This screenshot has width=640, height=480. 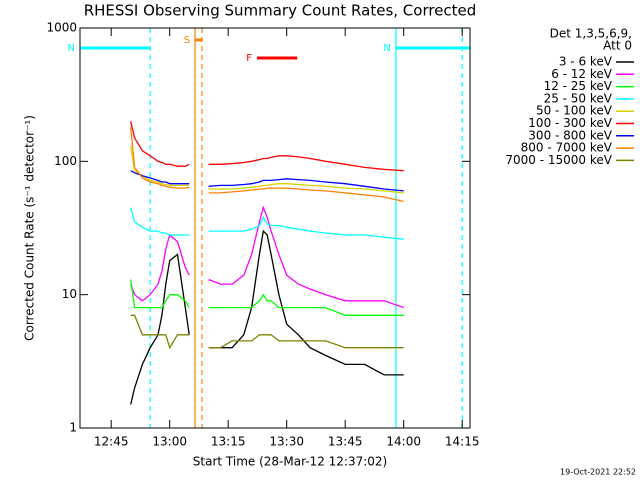 I want to click on x-tick-label: 14:15, so click(x=462, y=442).